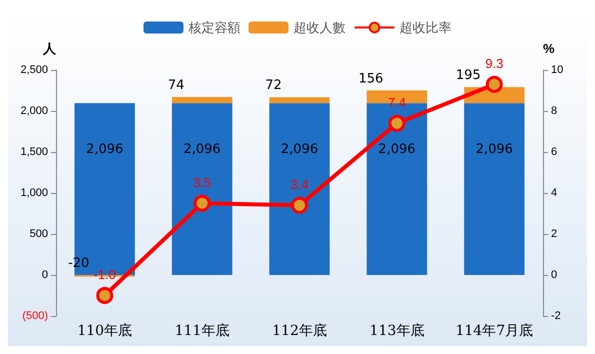 The image size is (595, 354). What do you see at coordinates (176, 86) in the screenshot?
I see `data-label: 74` at bounding box center [176, 86].